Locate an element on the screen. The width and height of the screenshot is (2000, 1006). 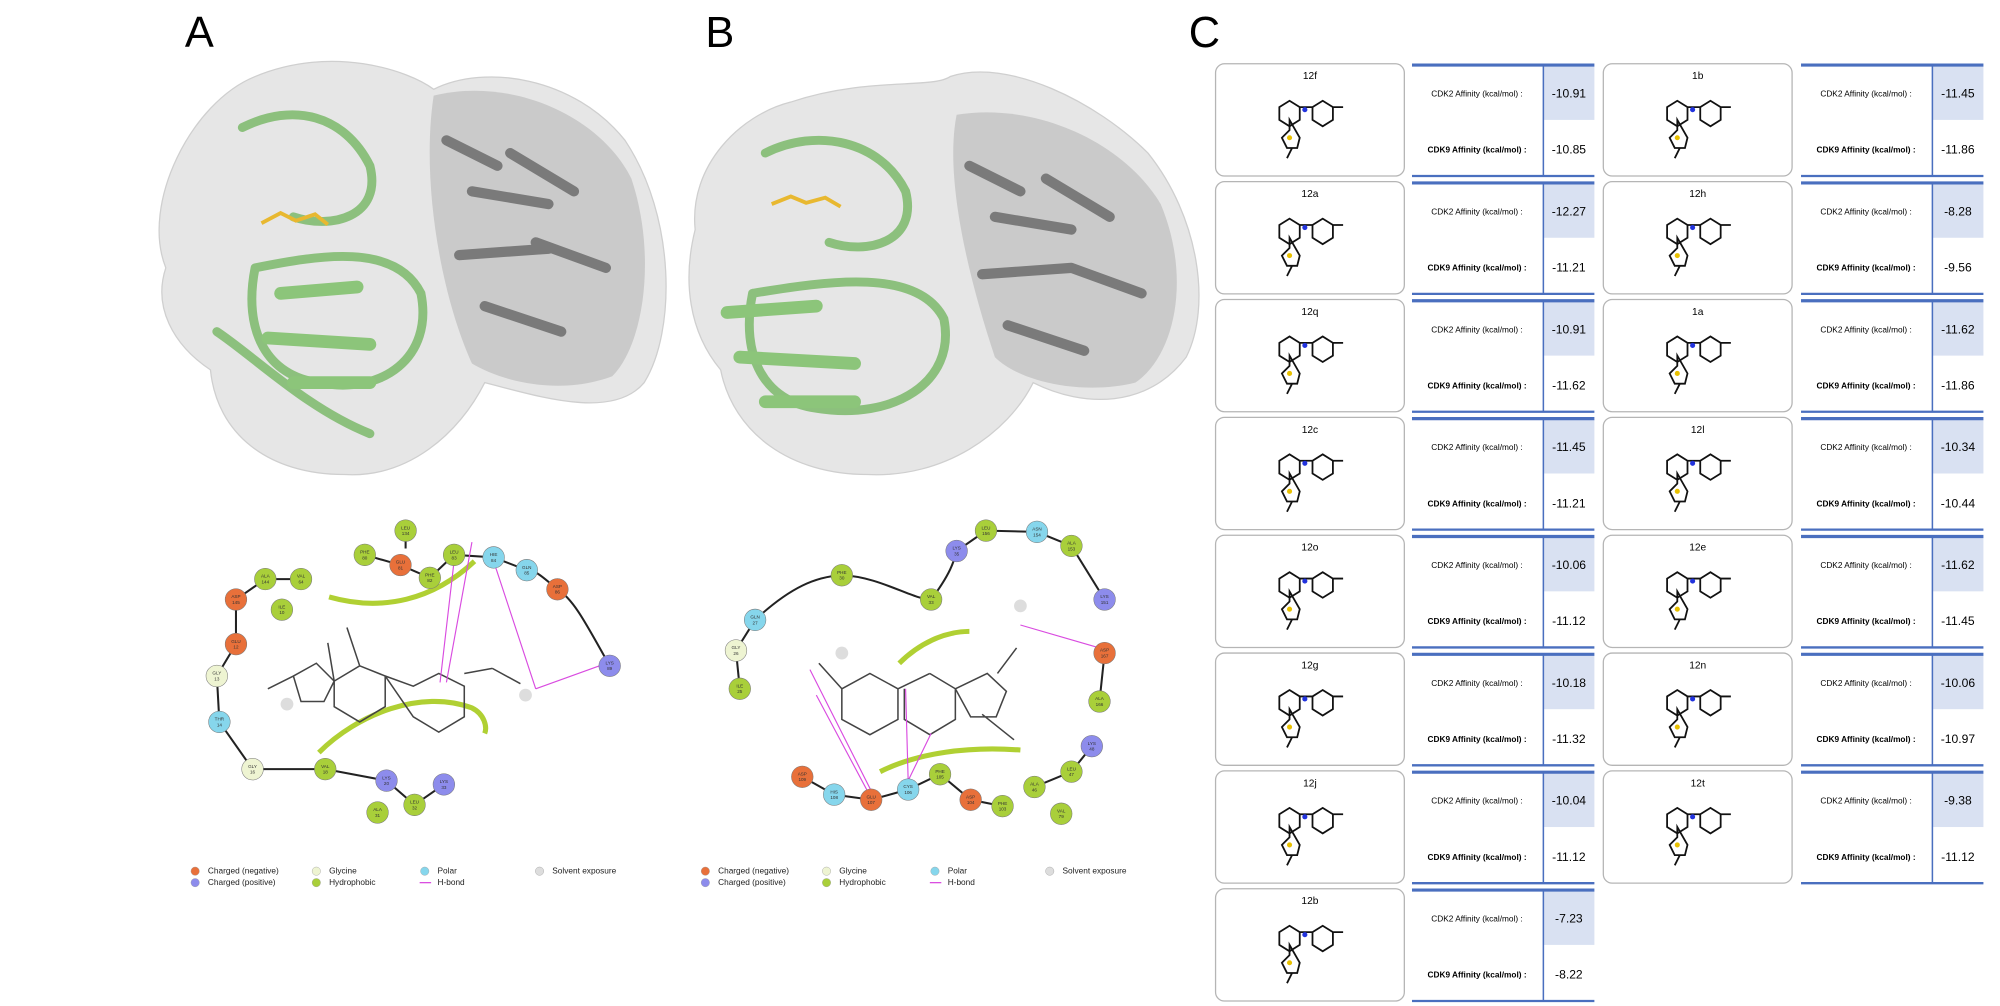
ribbon-green is located at coordinates (847, 275).